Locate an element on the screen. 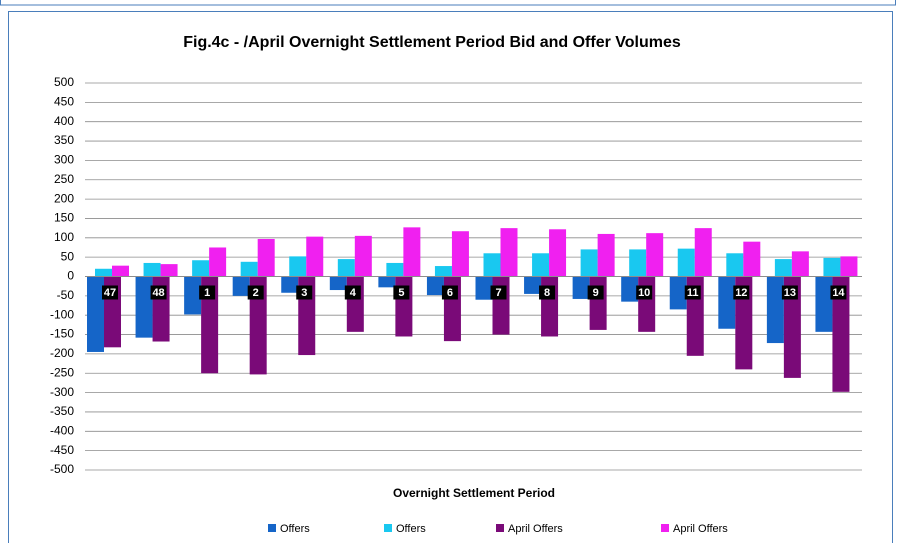  x-tick-label: 5 is located at coordinates (401, 293).